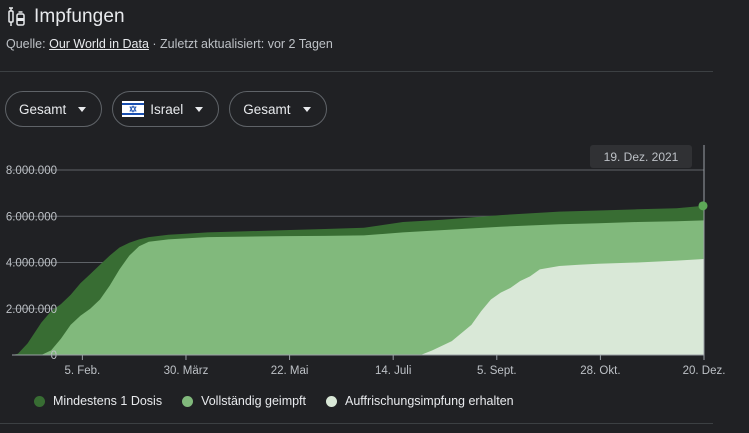 This screenshot has height=433, width=749. What do you see at coordinates (600, 371) in the screenshot?
I see `x-tick-label: 28. Okt.` at bounding box center [600, 371].